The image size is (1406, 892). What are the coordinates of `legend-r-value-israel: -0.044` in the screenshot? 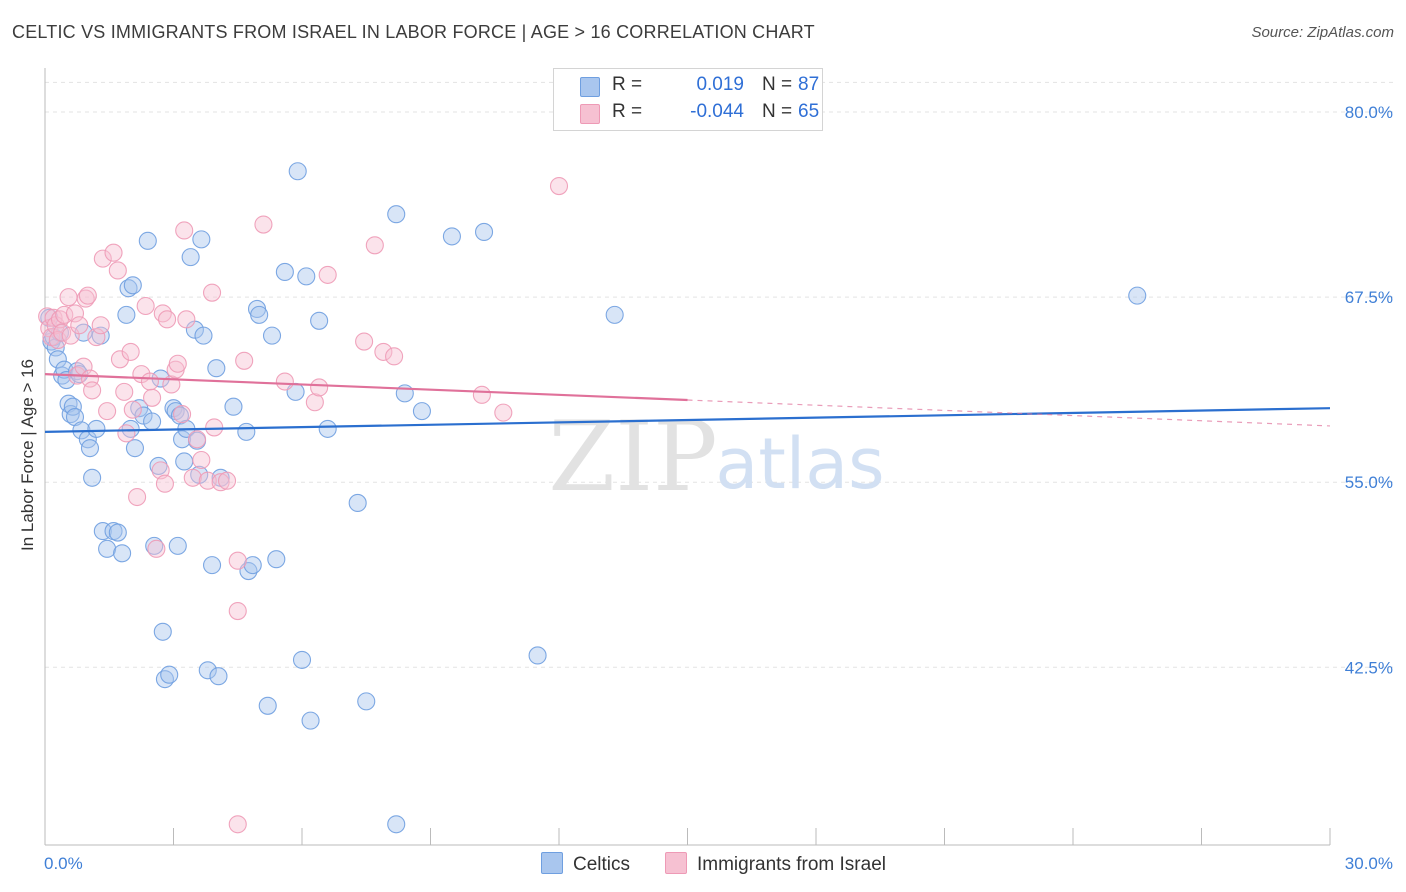 It's located at (717, 111).